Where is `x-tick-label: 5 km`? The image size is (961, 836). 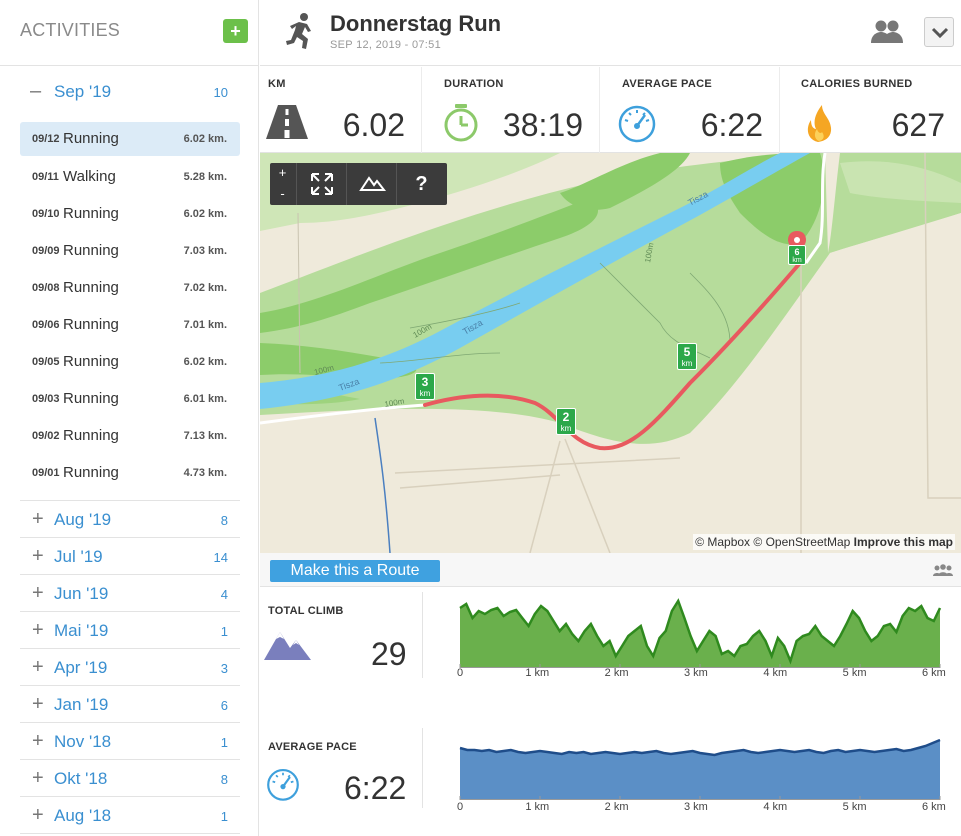
x-tick-label: 5 km is located at coordinates (854, 807).